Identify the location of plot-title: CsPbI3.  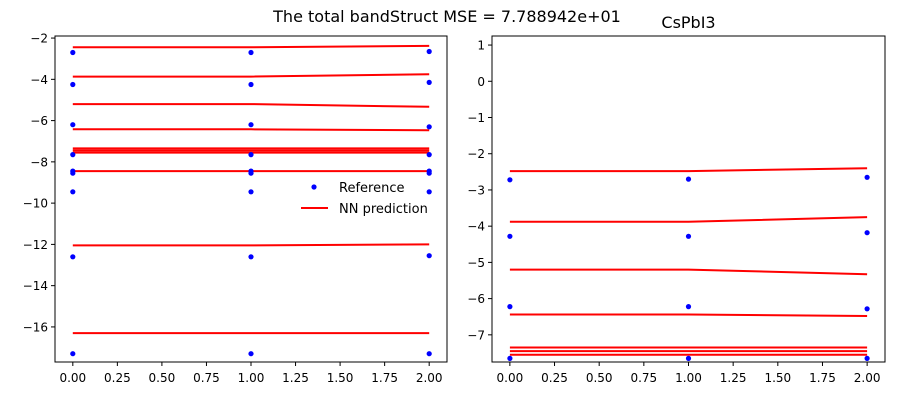
(688, 22).